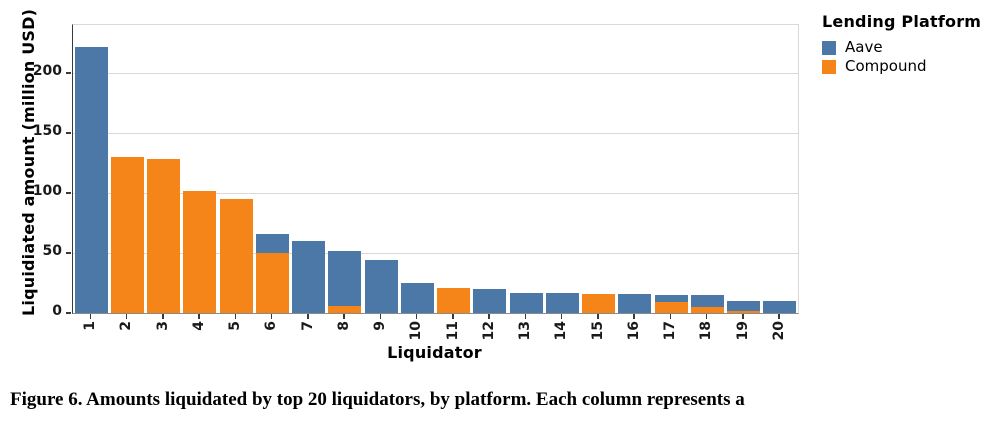 This screenshot has height=421, width=988. I want to click on legend-title: Lending Platform, so click(902, 21).